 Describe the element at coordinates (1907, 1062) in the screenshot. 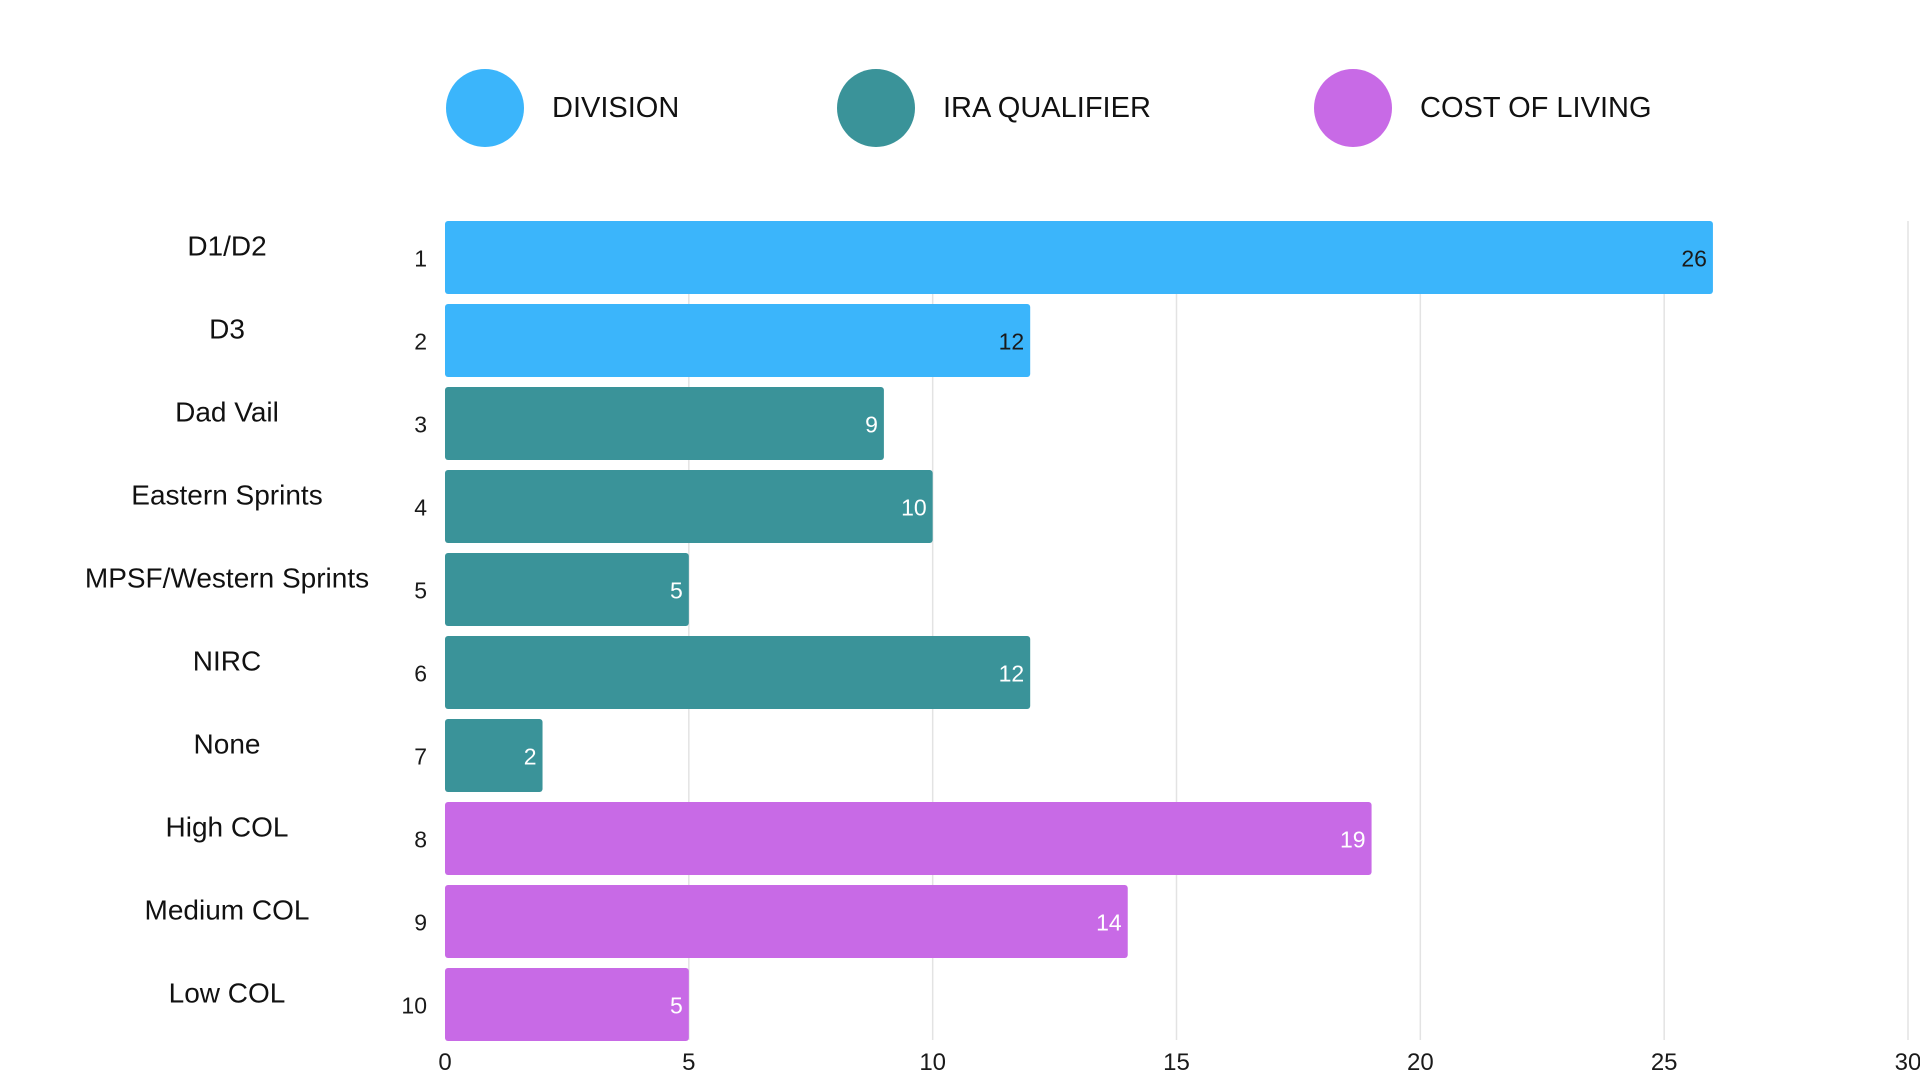

I see `x-tick-label: 30` at that location.